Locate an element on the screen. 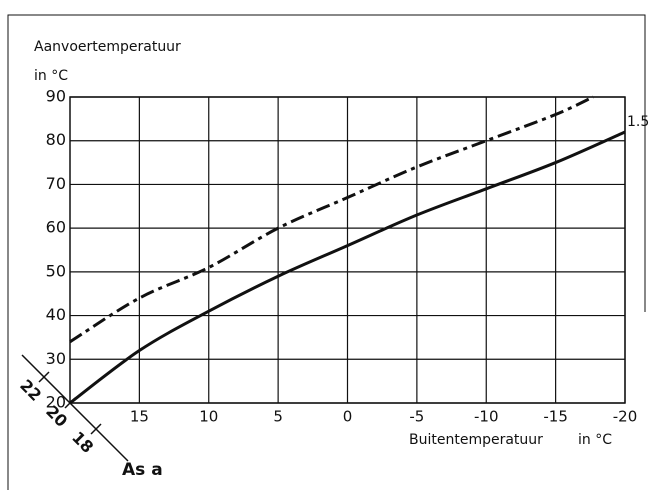 The width and height of the screenshot is (653, 490). y-tick-label: 50 is located at coordinates (56, 270).